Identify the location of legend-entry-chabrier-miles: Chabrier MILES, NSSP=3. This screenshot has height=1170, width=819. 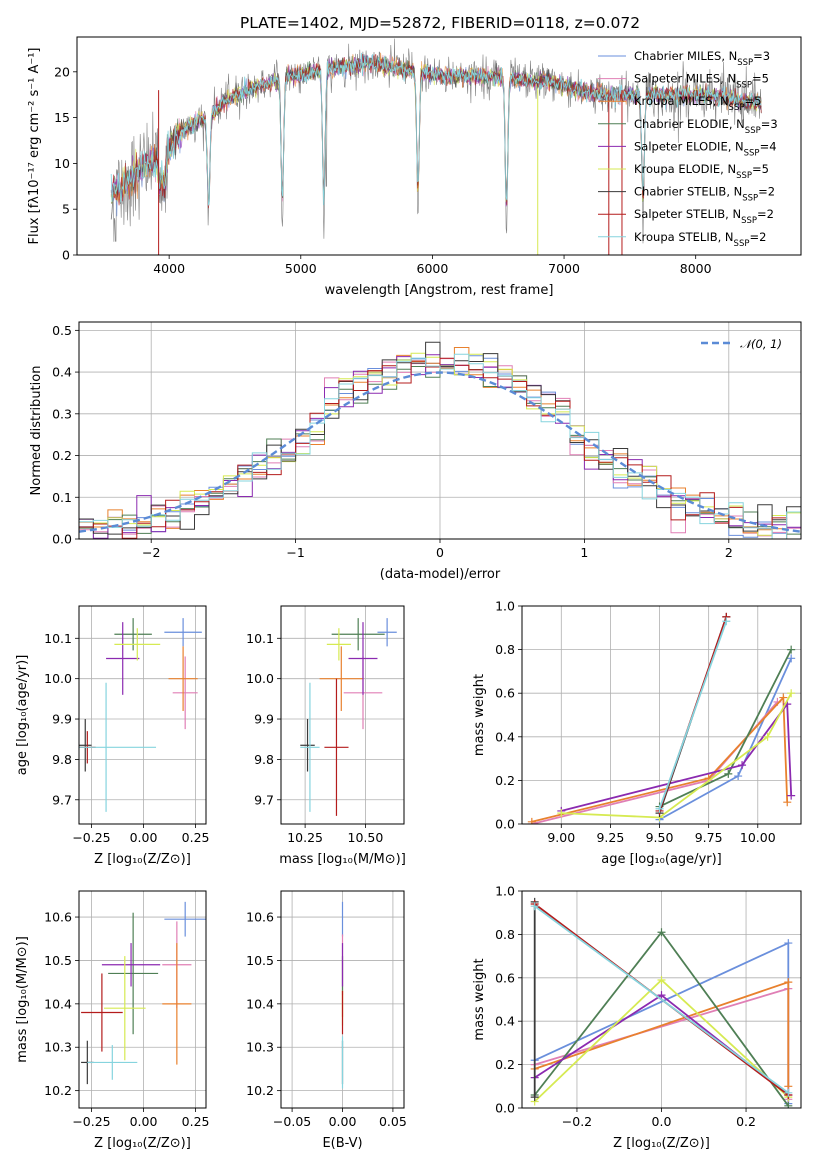
(702, 58).